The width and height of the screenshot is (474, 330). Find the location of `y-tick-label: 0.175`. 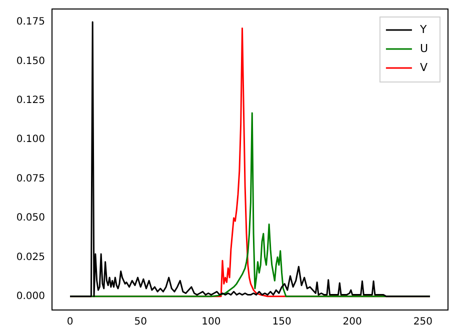

y-tick-label: 0.175 is located at coordinates (30, 22).